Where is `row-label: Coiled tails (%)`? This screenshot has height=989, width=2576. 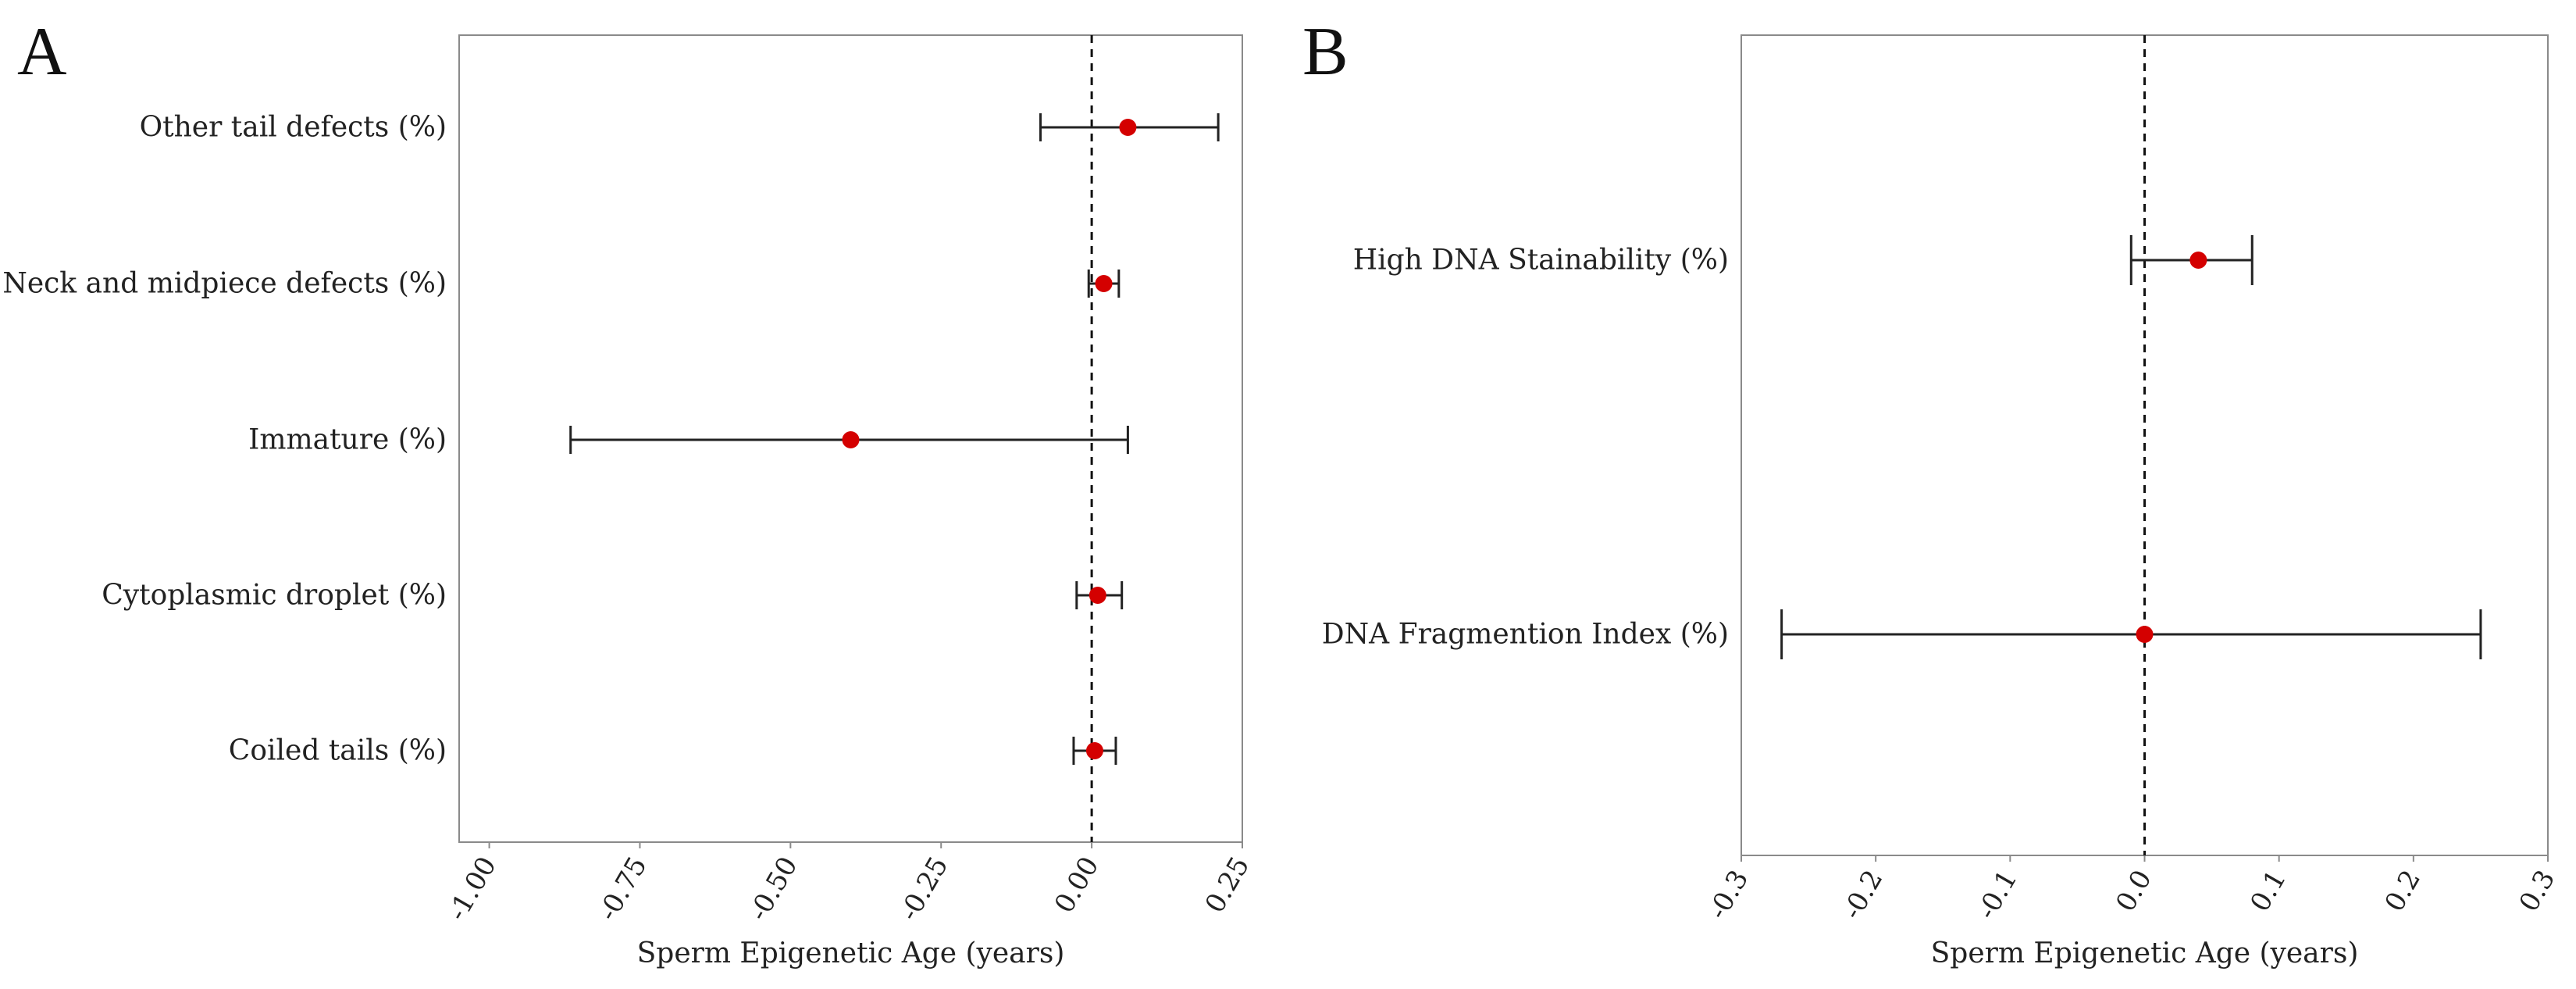
row-label: Coiled tails (%) is located at coordinates (338, 751).